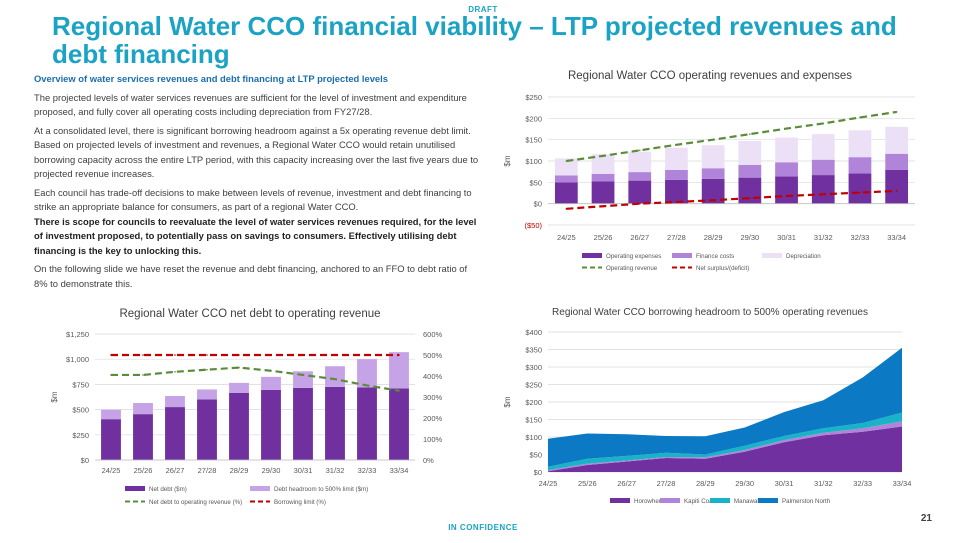 Image resolution: width=966 pixels, height=543 pixels. I want to click on y-tick-label: $350, so click(533, 350).